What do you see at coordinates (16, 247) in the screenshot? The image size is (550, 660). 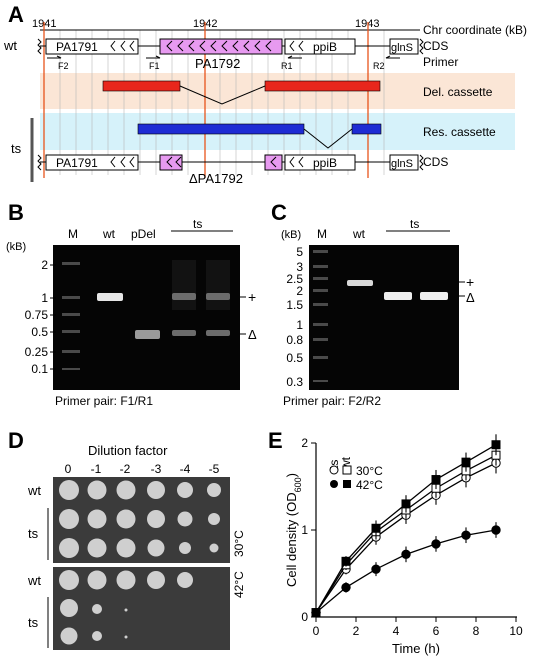 I see `unit-b: (kB)` at bounding box center [16, 247].